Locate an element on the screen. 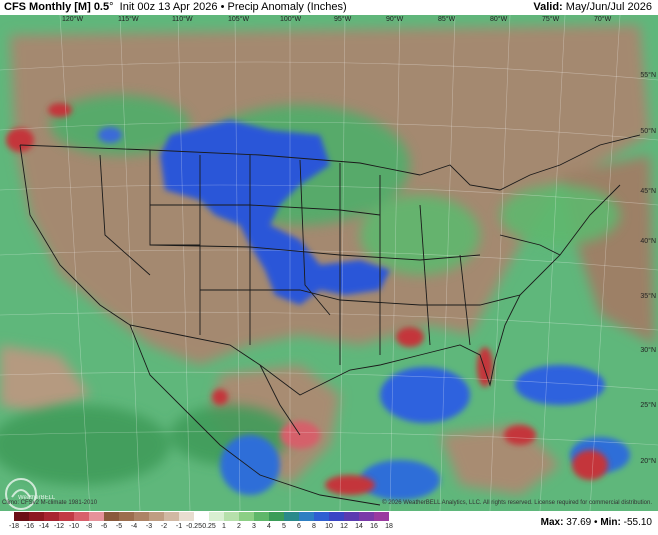  lon-label: 75°W is located at coordinates (551, 19).